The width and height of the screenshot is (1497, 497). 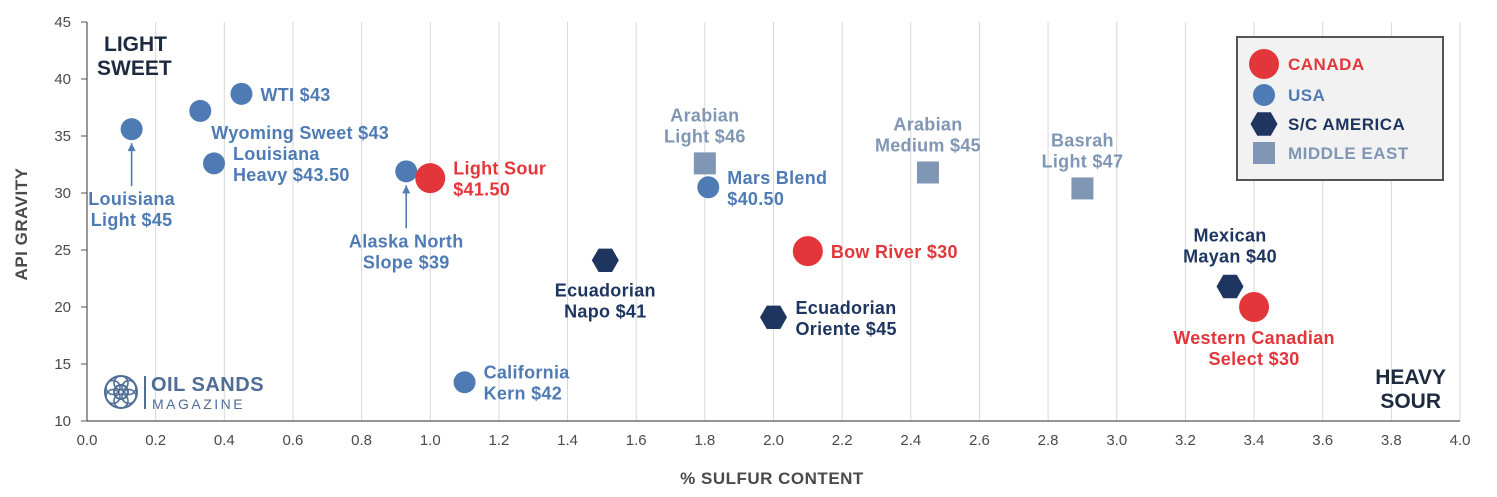 I want to click on legend-label: CANADA, so click(x=1326, y=64).